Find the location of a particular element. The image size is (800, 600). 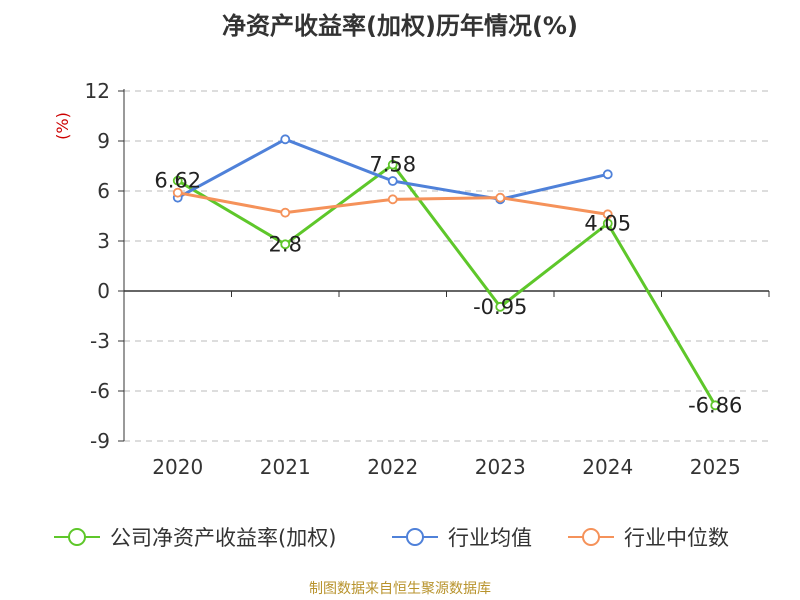

x-tick-label: 2023 is located at coordinates (500, 467).